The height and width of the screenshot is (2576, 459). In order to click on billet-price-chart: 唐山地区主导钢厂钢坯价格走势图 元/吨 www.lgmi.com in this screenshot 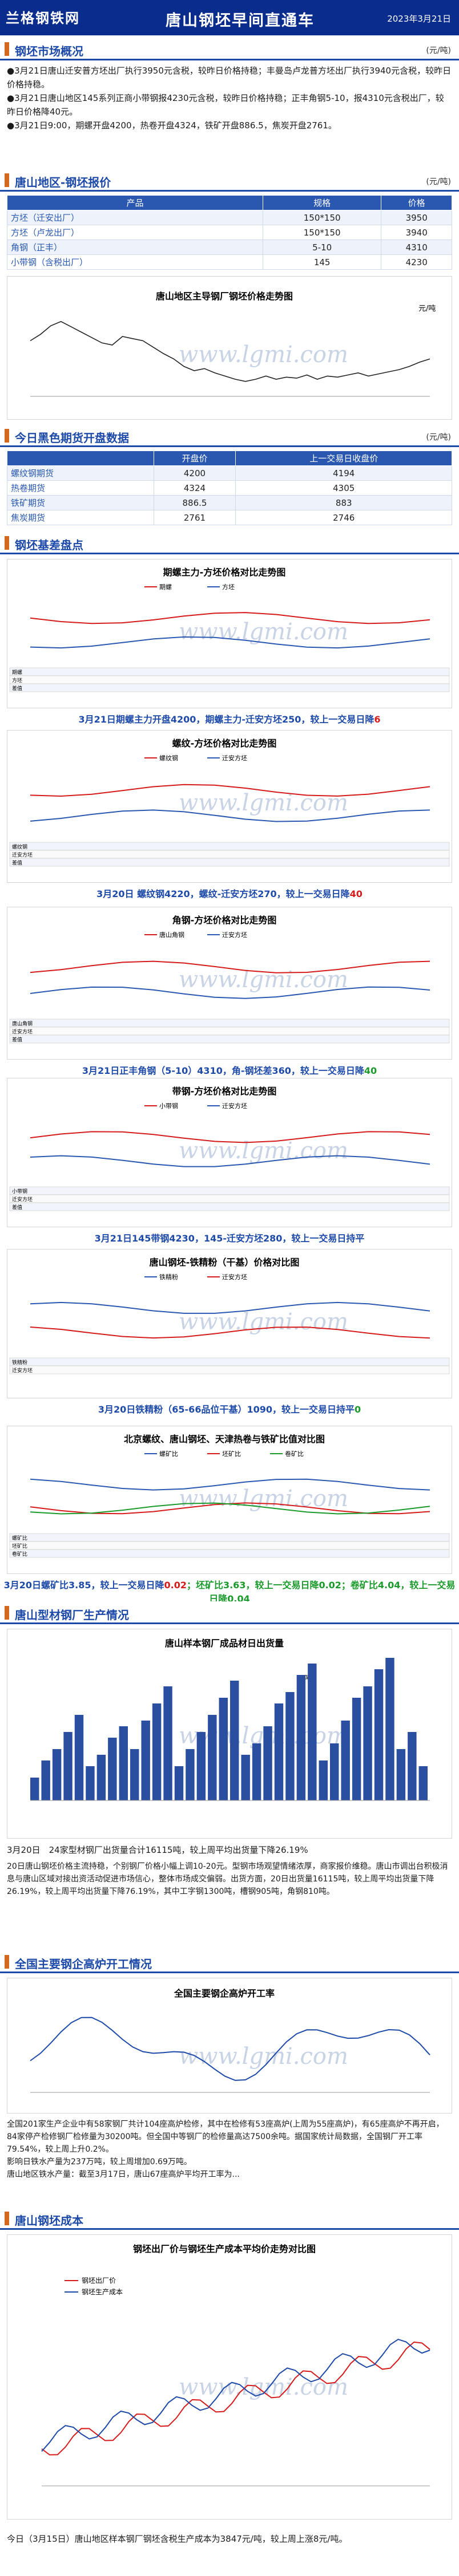, I will do `click(230, 348)`.